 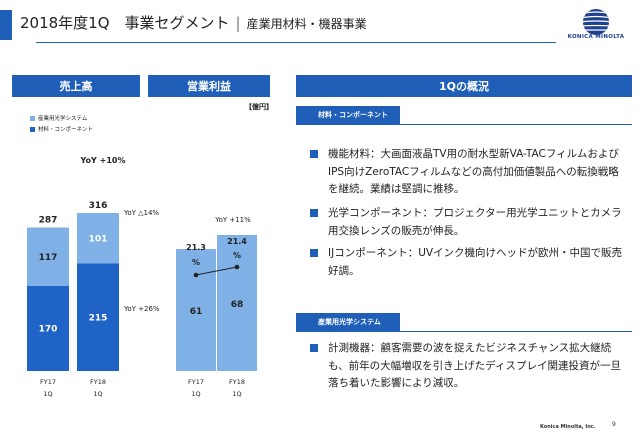 I want to click on bullet-text: IJコンポーネント：UVインク機向けヘッドが欧州・中国で販売好調。, so click(x=475, y=262).